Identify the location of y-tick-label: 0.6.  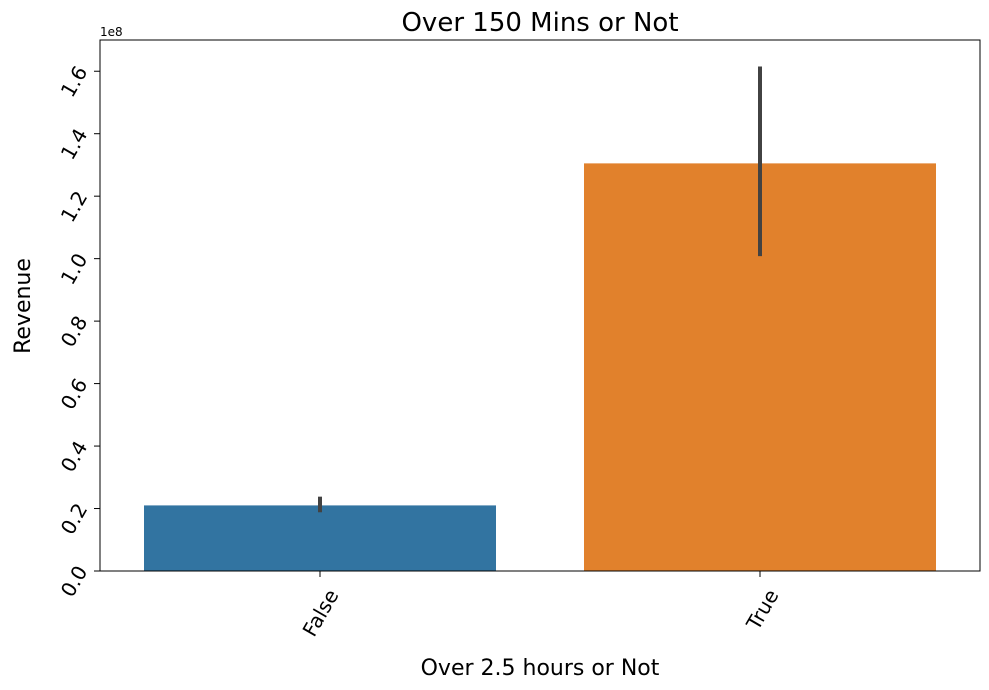
(74, 394).